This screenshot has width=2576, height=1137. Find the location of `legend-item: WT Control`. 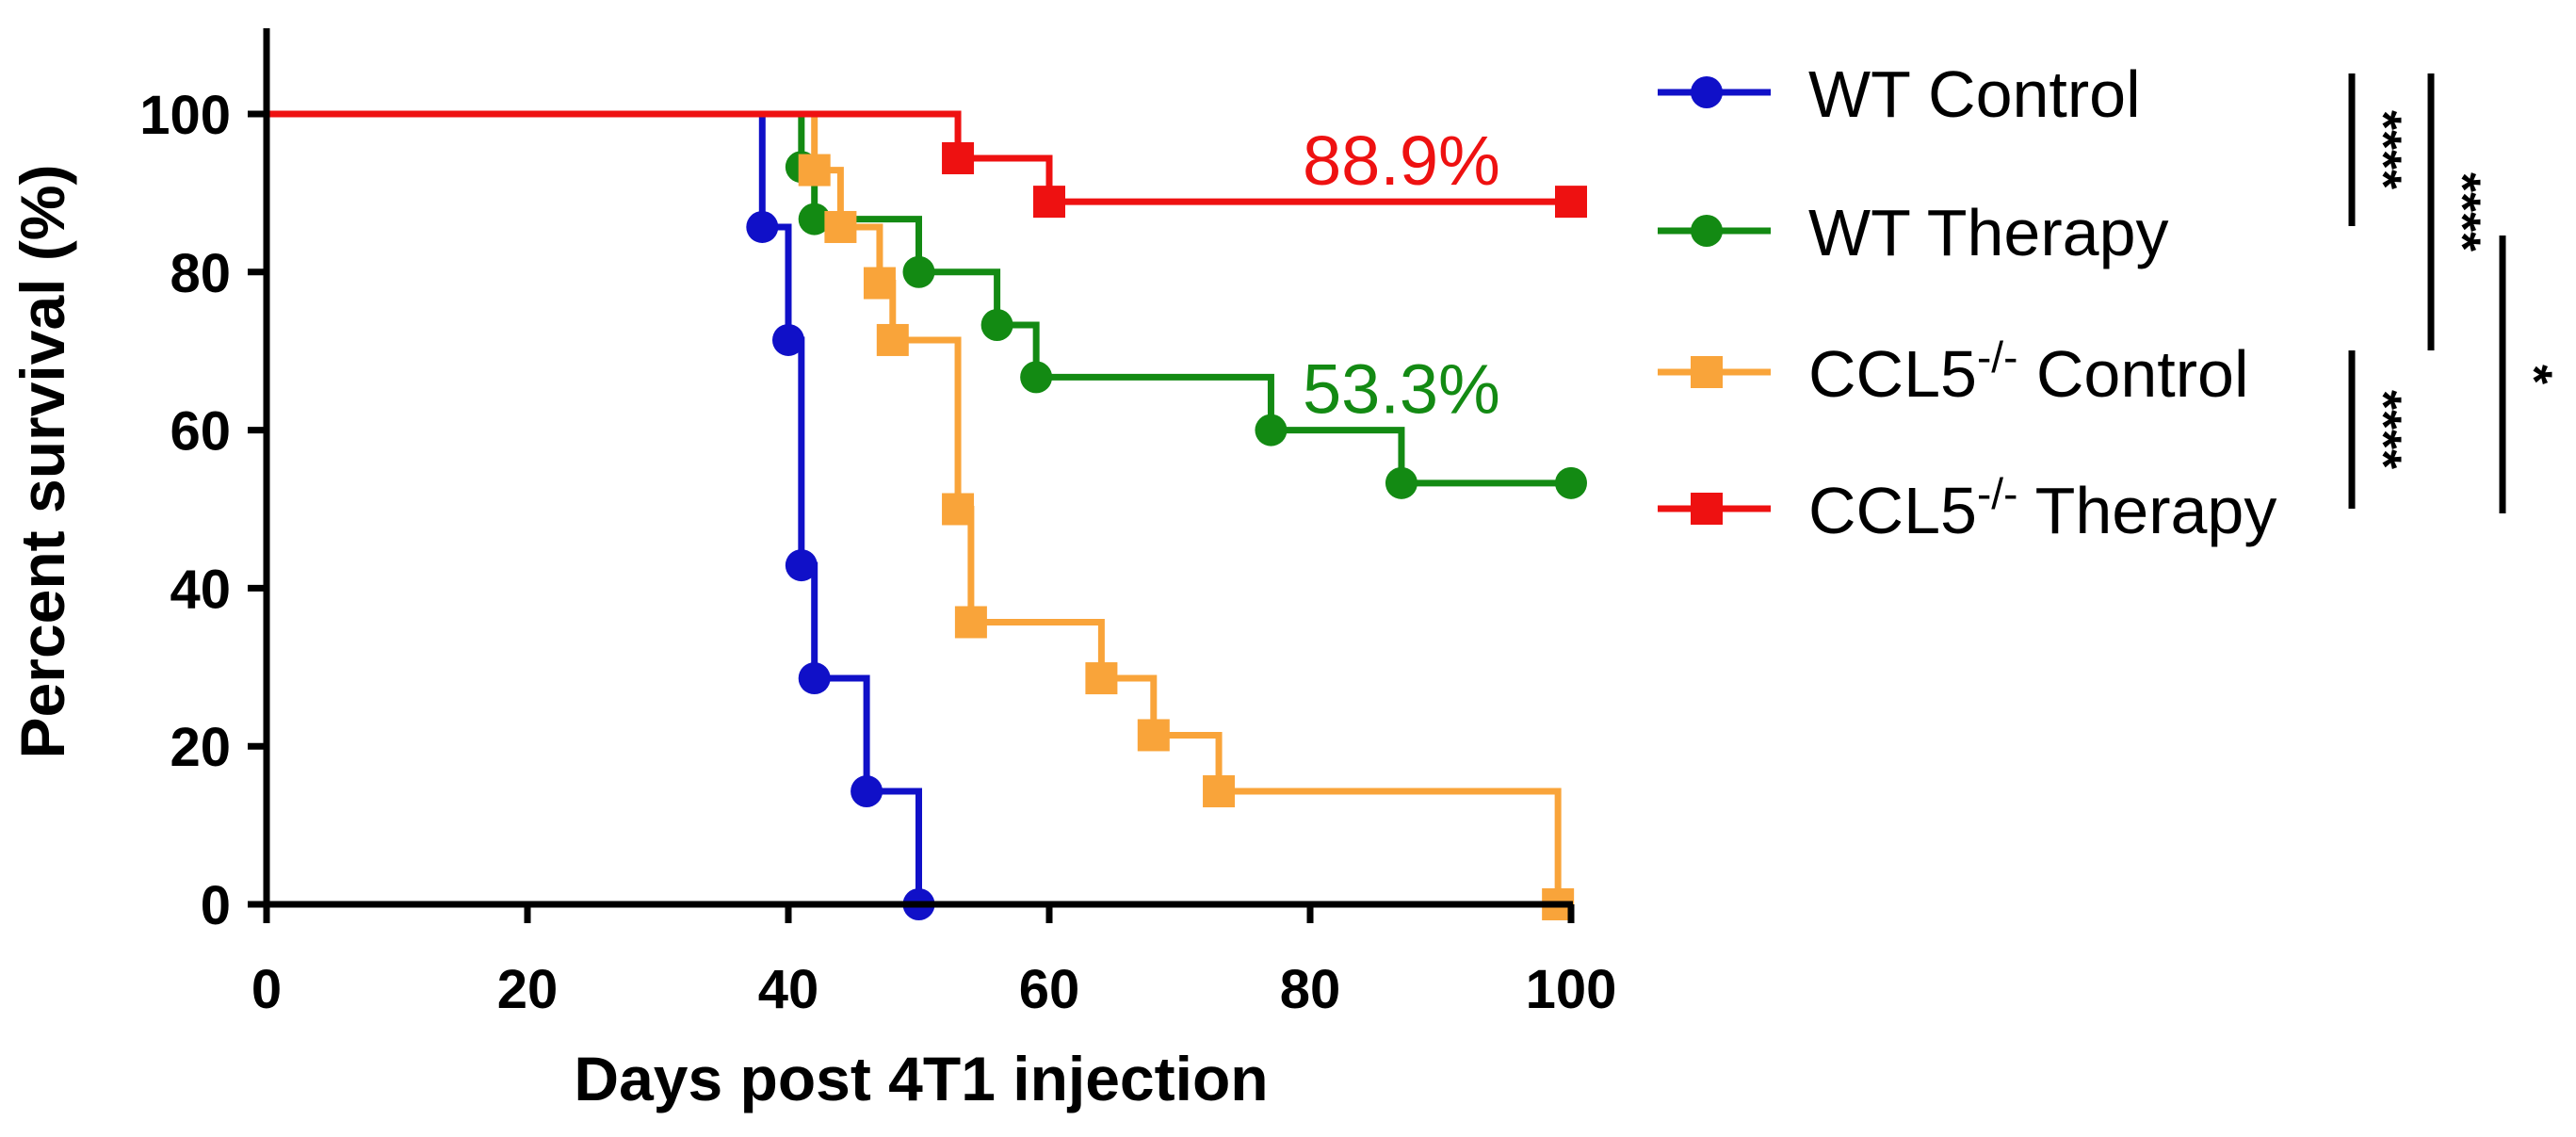

legend-item: WT Control is located at coordinates (1899, 94).